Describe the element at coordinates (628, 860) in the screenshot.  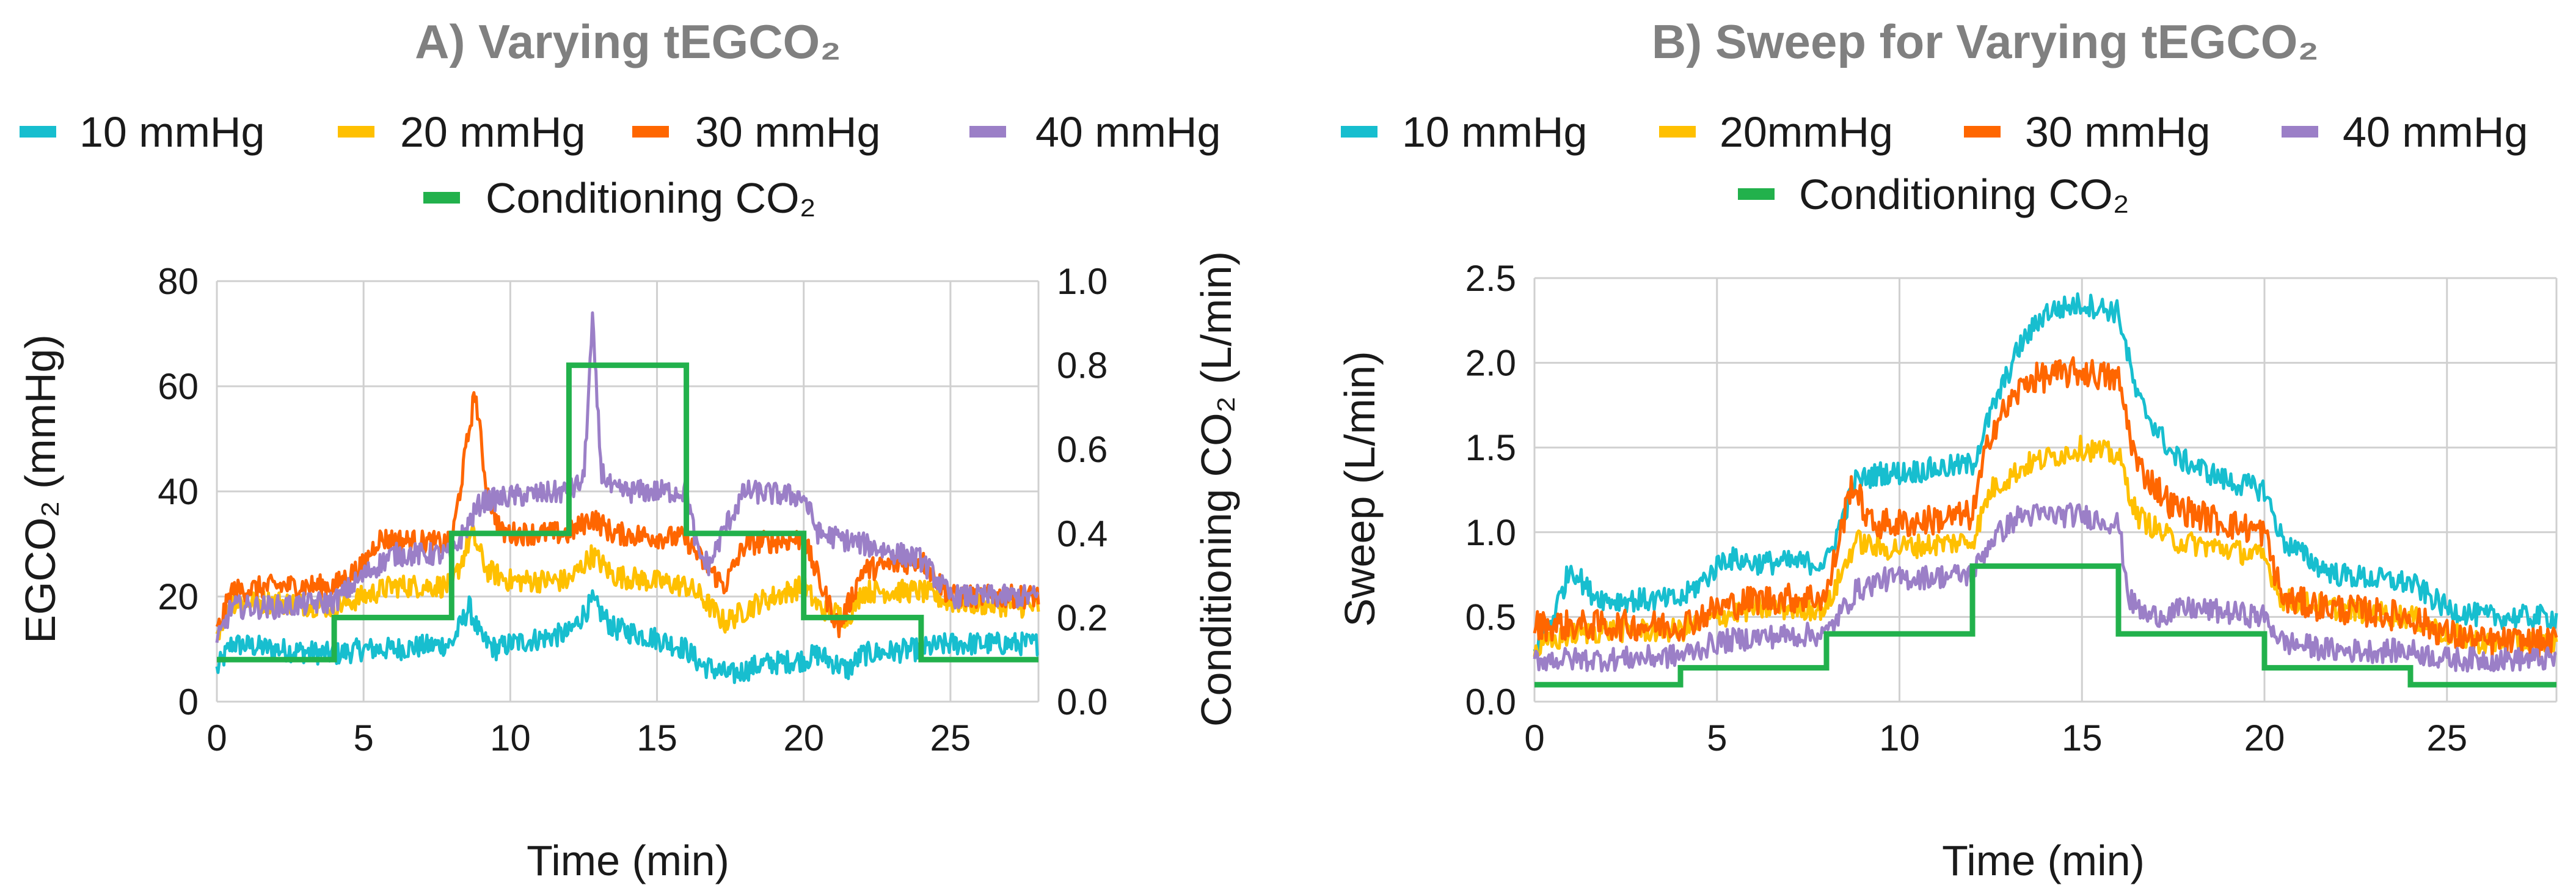
I see `chart-a-x-axis-label: Time (min)` at that location.